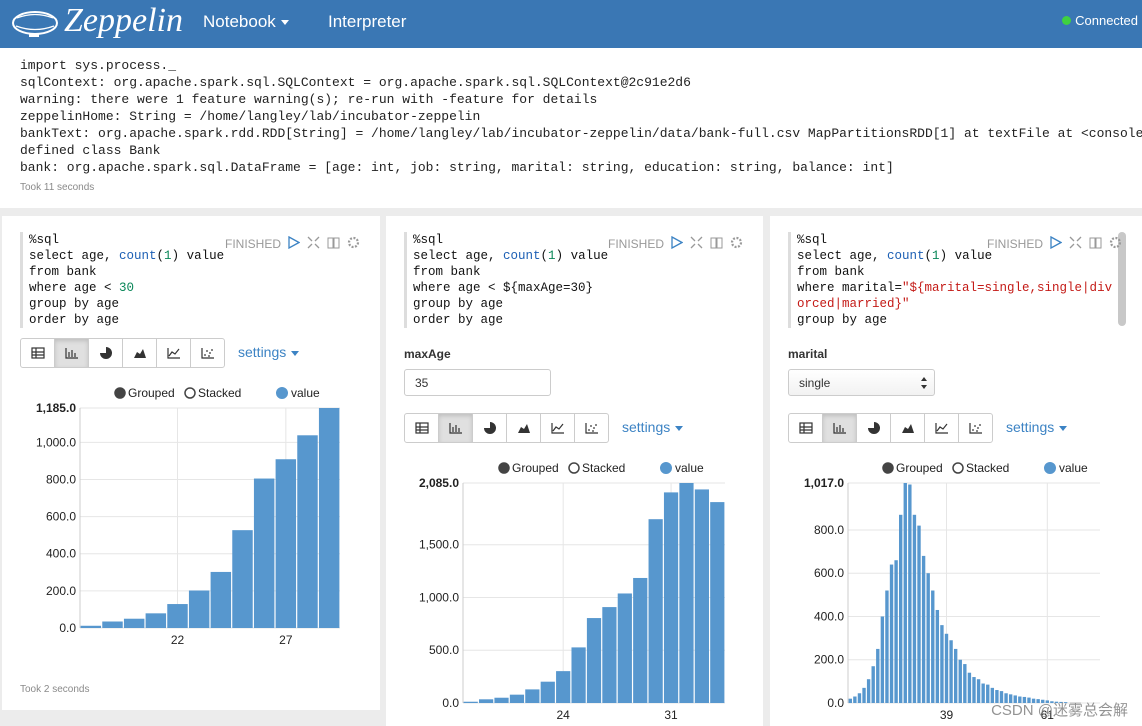 Image resolution: width=1142 pixels, height=726 pixels. I want to click on y-tick-label: 0.0, so click(835, 703).